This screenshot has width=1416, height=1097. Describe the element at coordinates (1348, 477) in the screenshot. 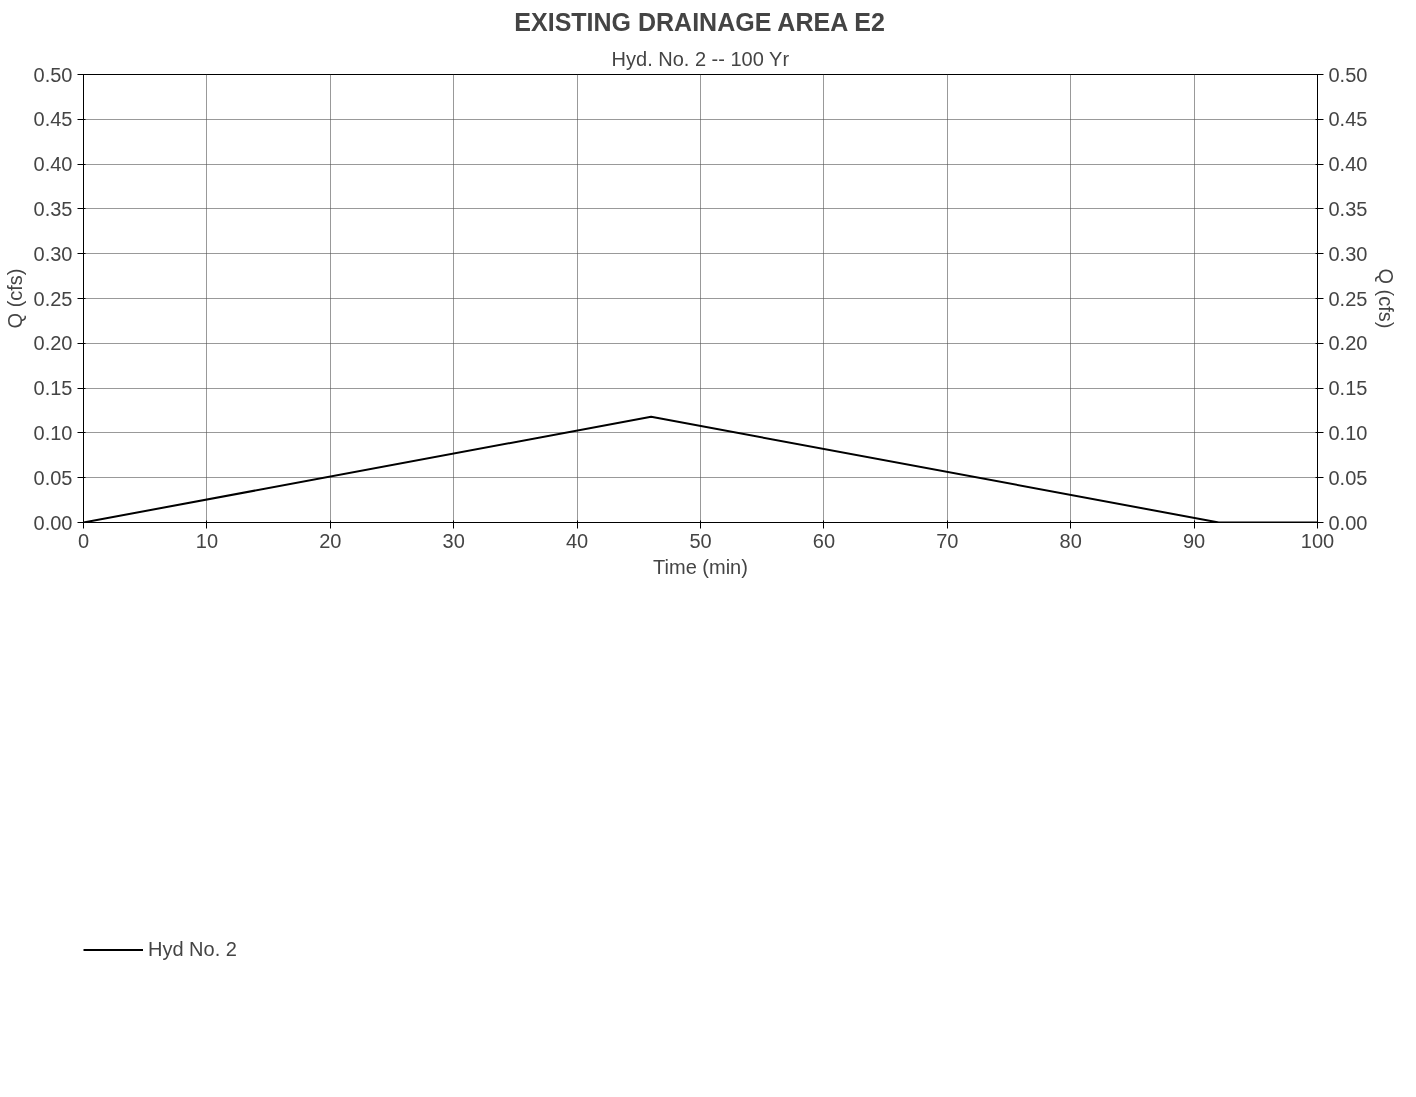

I see `y2-tick-label: 0.05` at that location.